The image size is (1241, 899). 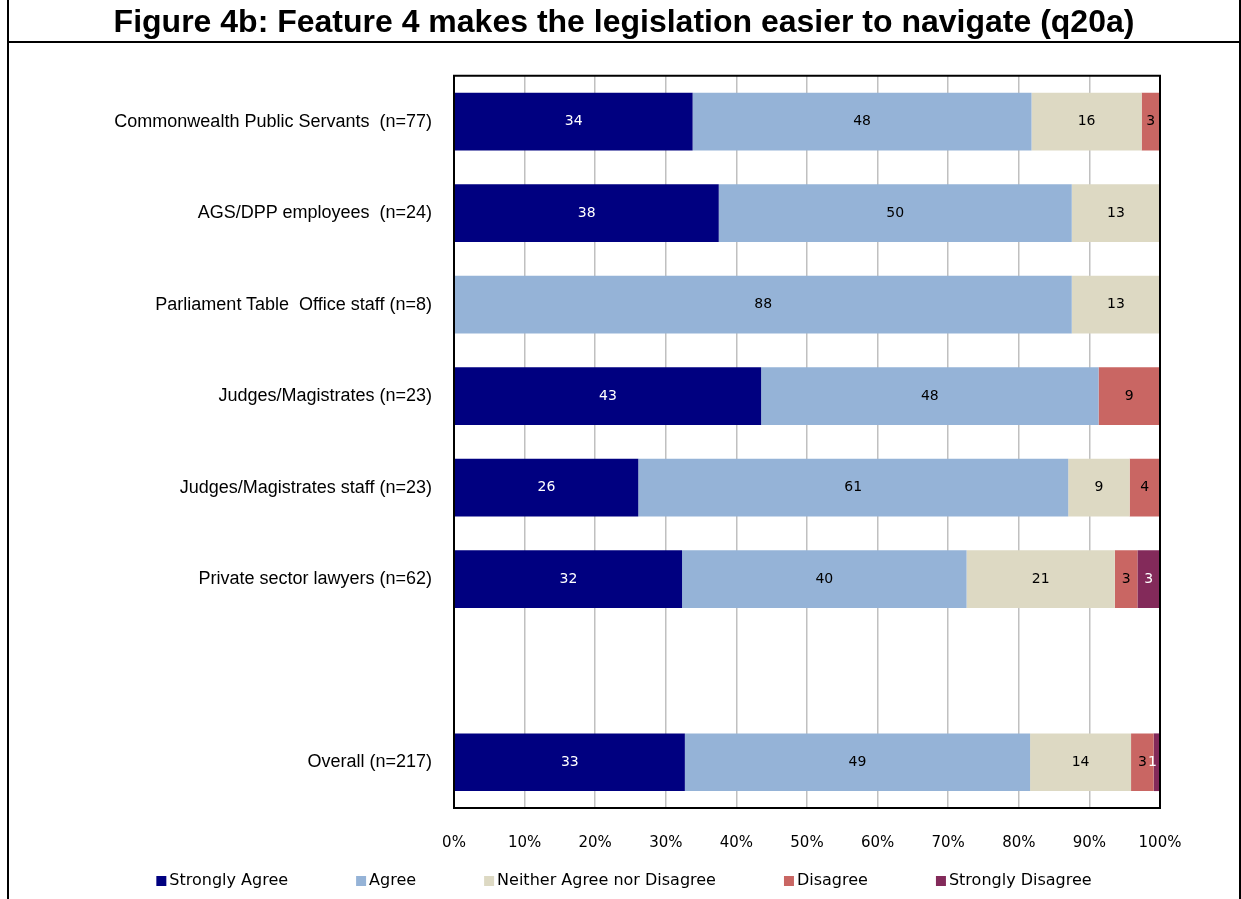 What do you see at coordinates (454, 841) in the screenshot?
I see `x-tick-label: 0%` at bounding box center [454, 841].